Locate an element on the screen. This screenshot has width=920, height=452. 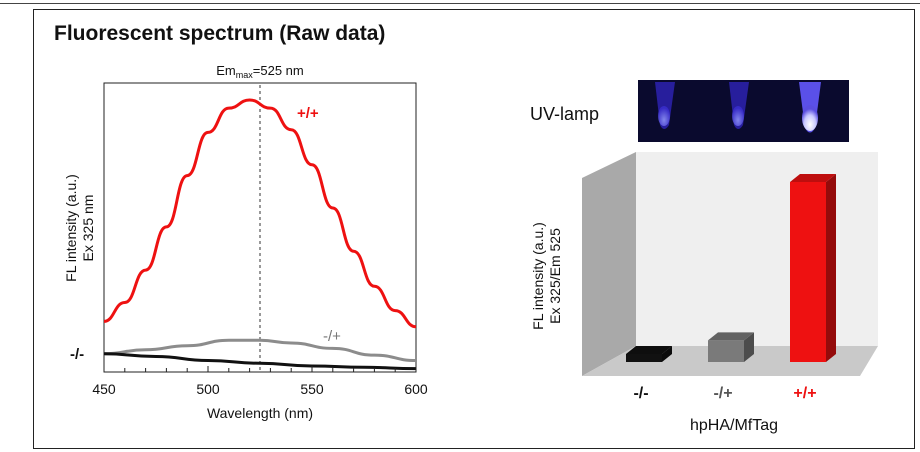
uv-lamp-photo: UV-lamp is located at coordinates (689, 111).